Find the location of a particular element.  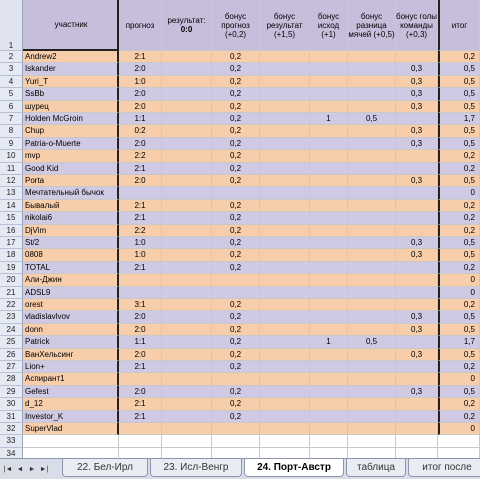

participant-name: Gefest is located at coordinates (71, 392).